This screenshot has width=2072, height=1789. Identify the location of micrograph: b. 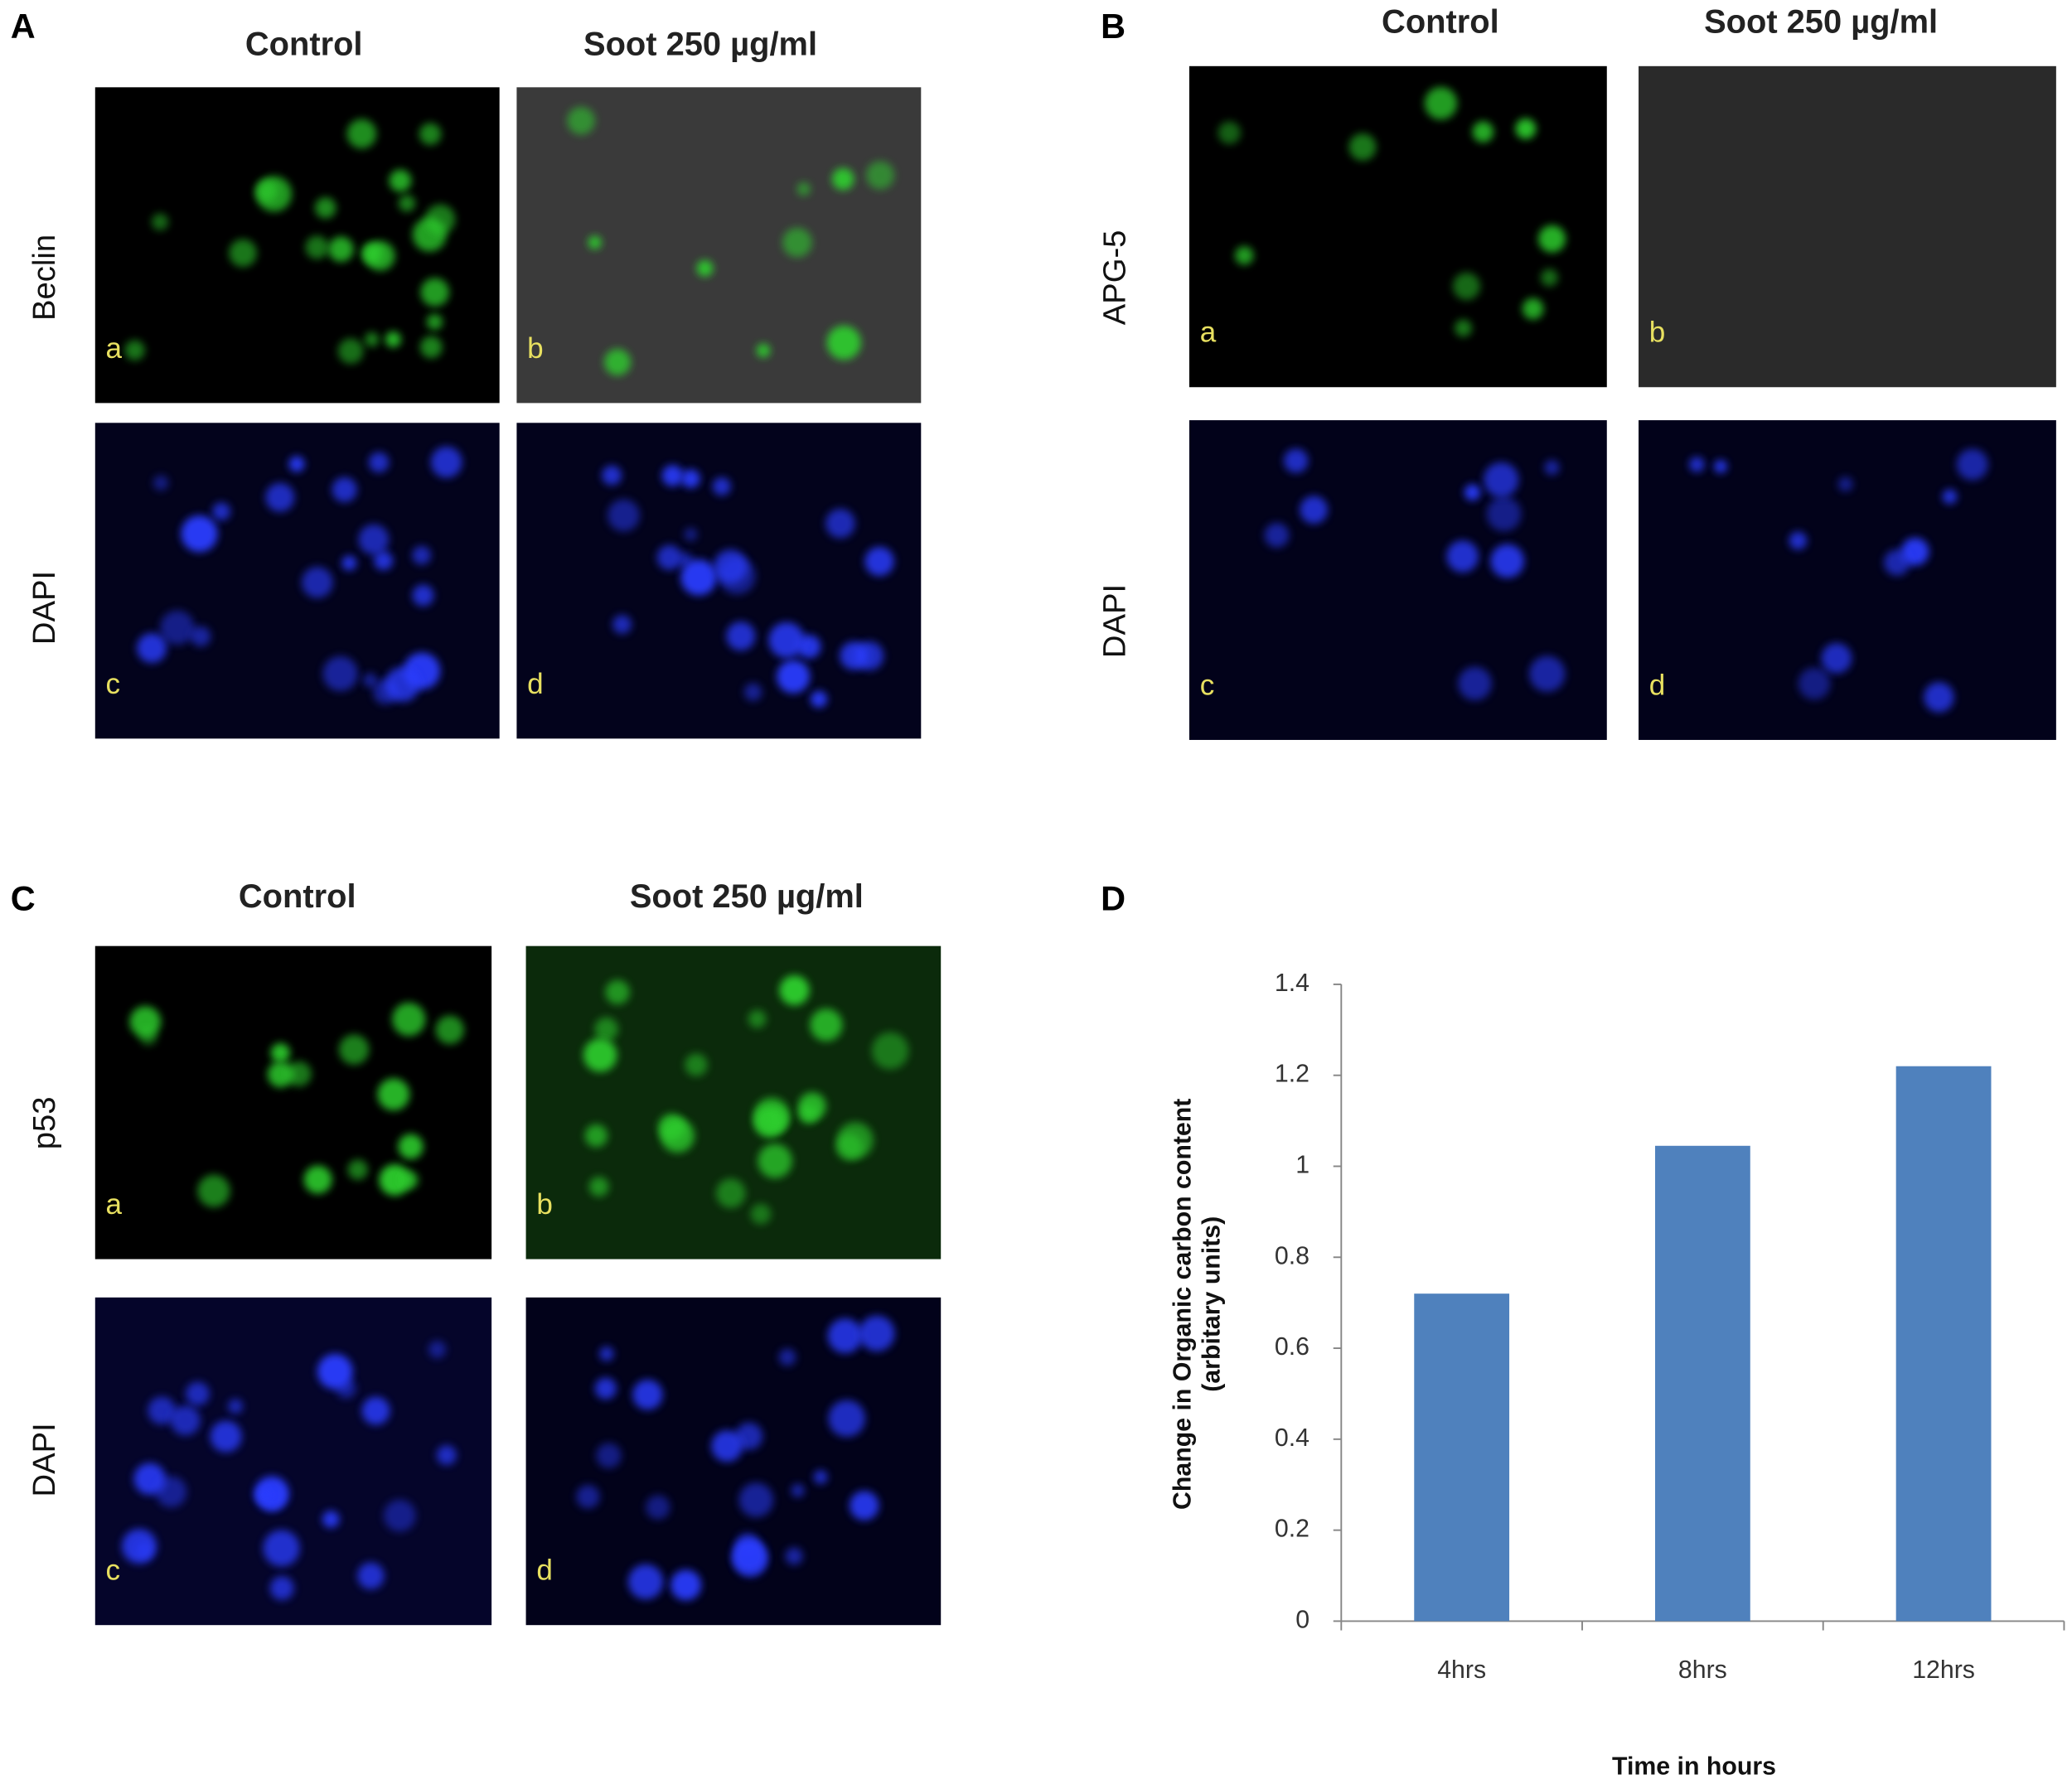
(719, 245).